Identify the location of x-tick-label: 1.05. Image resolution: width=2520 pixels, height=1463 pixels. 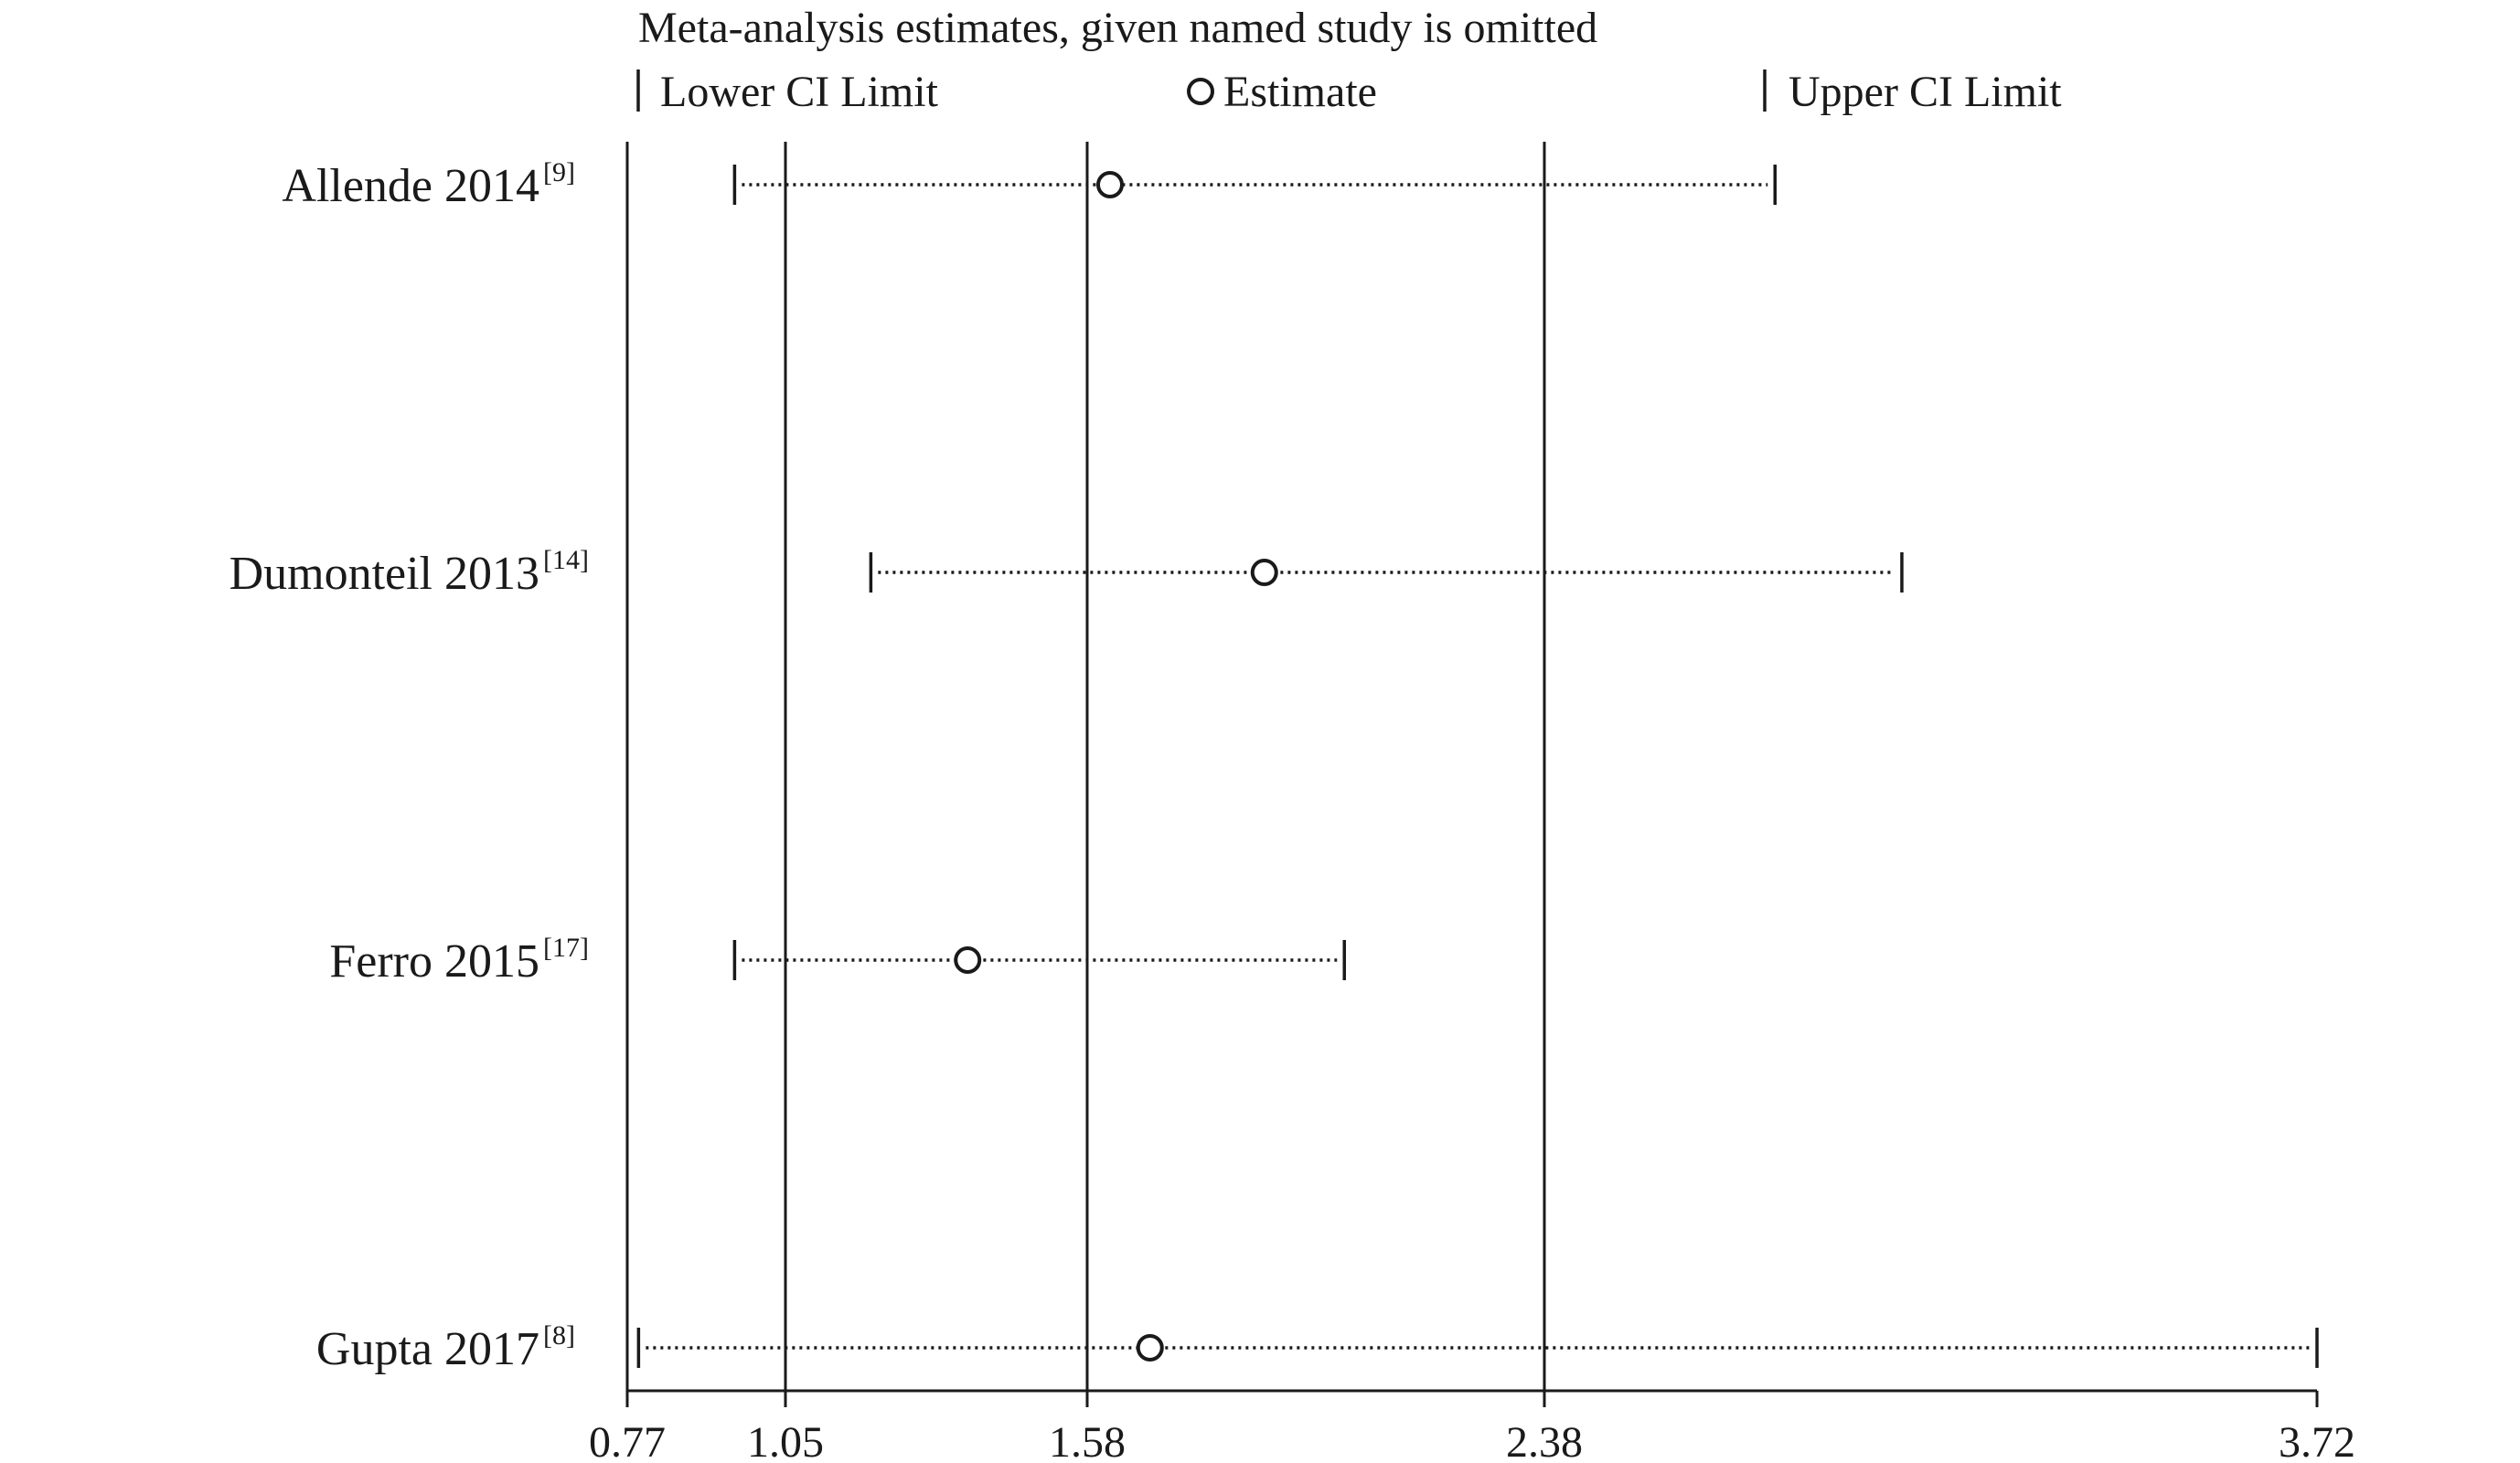
(785, 1441).